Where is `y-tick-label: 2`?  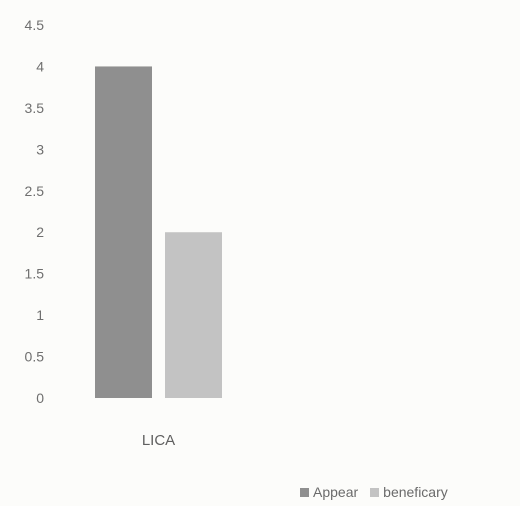 y-tick-label: 2 is located at coordinates (40, 232).